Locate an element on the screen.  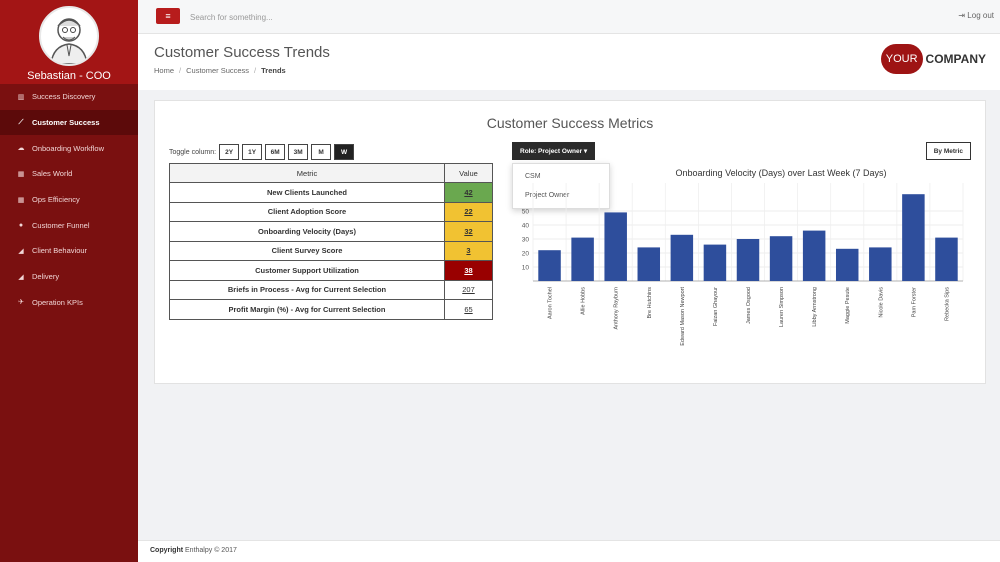
topbar: ≡ ⇥ Log out is located at coordinates (569, 17).